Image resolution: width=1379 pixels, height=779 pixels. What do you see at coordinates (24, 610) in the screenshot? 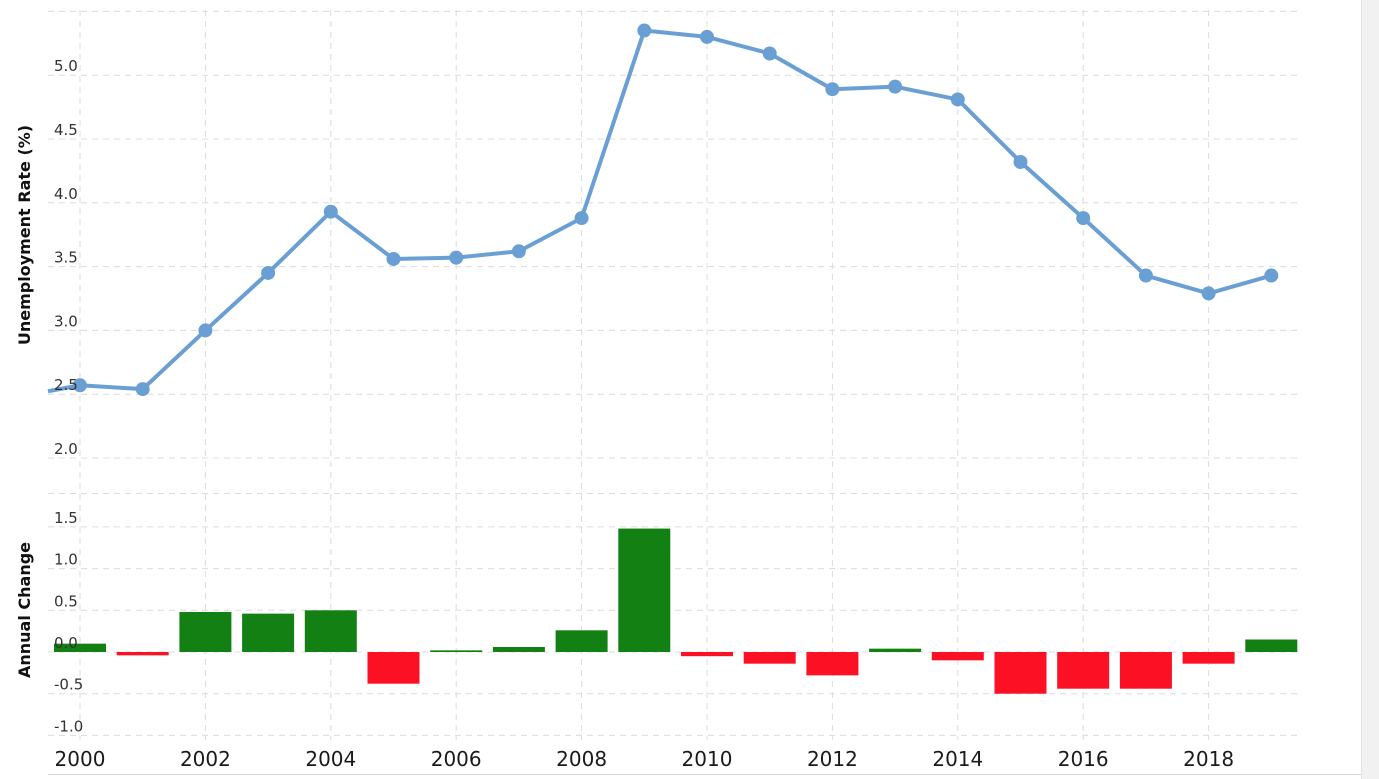
I see `bottom-y-axis-label: Annual Change` at bounding box center [24, 610].